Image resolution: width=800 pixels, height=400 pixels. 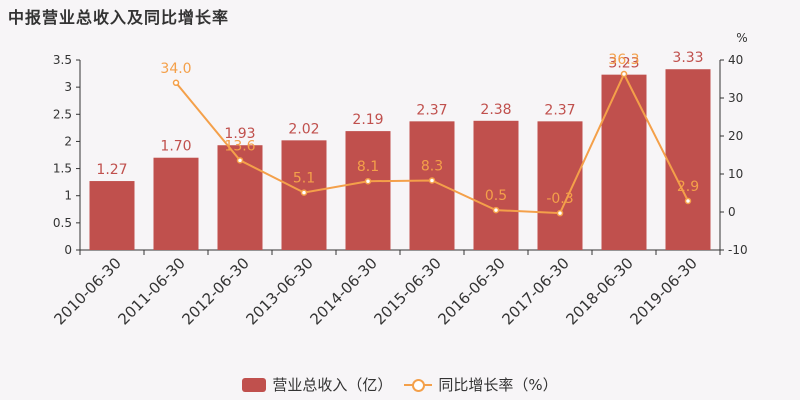 What do you see at coordinates (741, 38) in the screenshot?
I see `right-axis-unit: %` at bounding box center [741, 38].